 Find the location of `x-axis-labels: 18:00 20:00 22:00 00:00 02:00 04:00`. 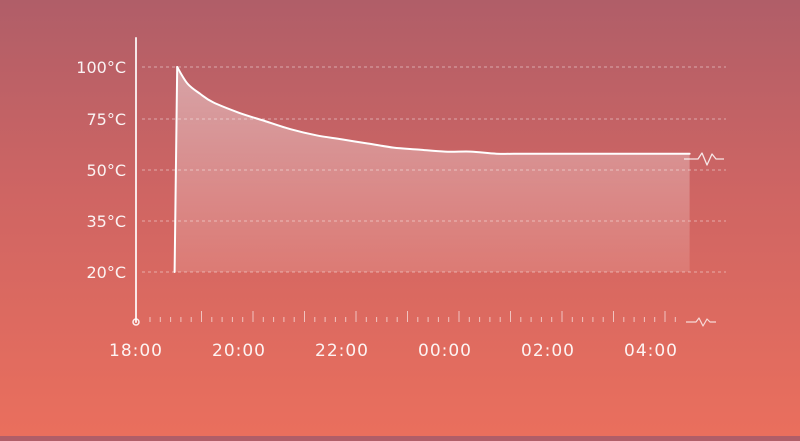

x-axis-labels: 18:00 20:00 22:00 00:00 02:00 04:00 is located at coordinates (393, 351).